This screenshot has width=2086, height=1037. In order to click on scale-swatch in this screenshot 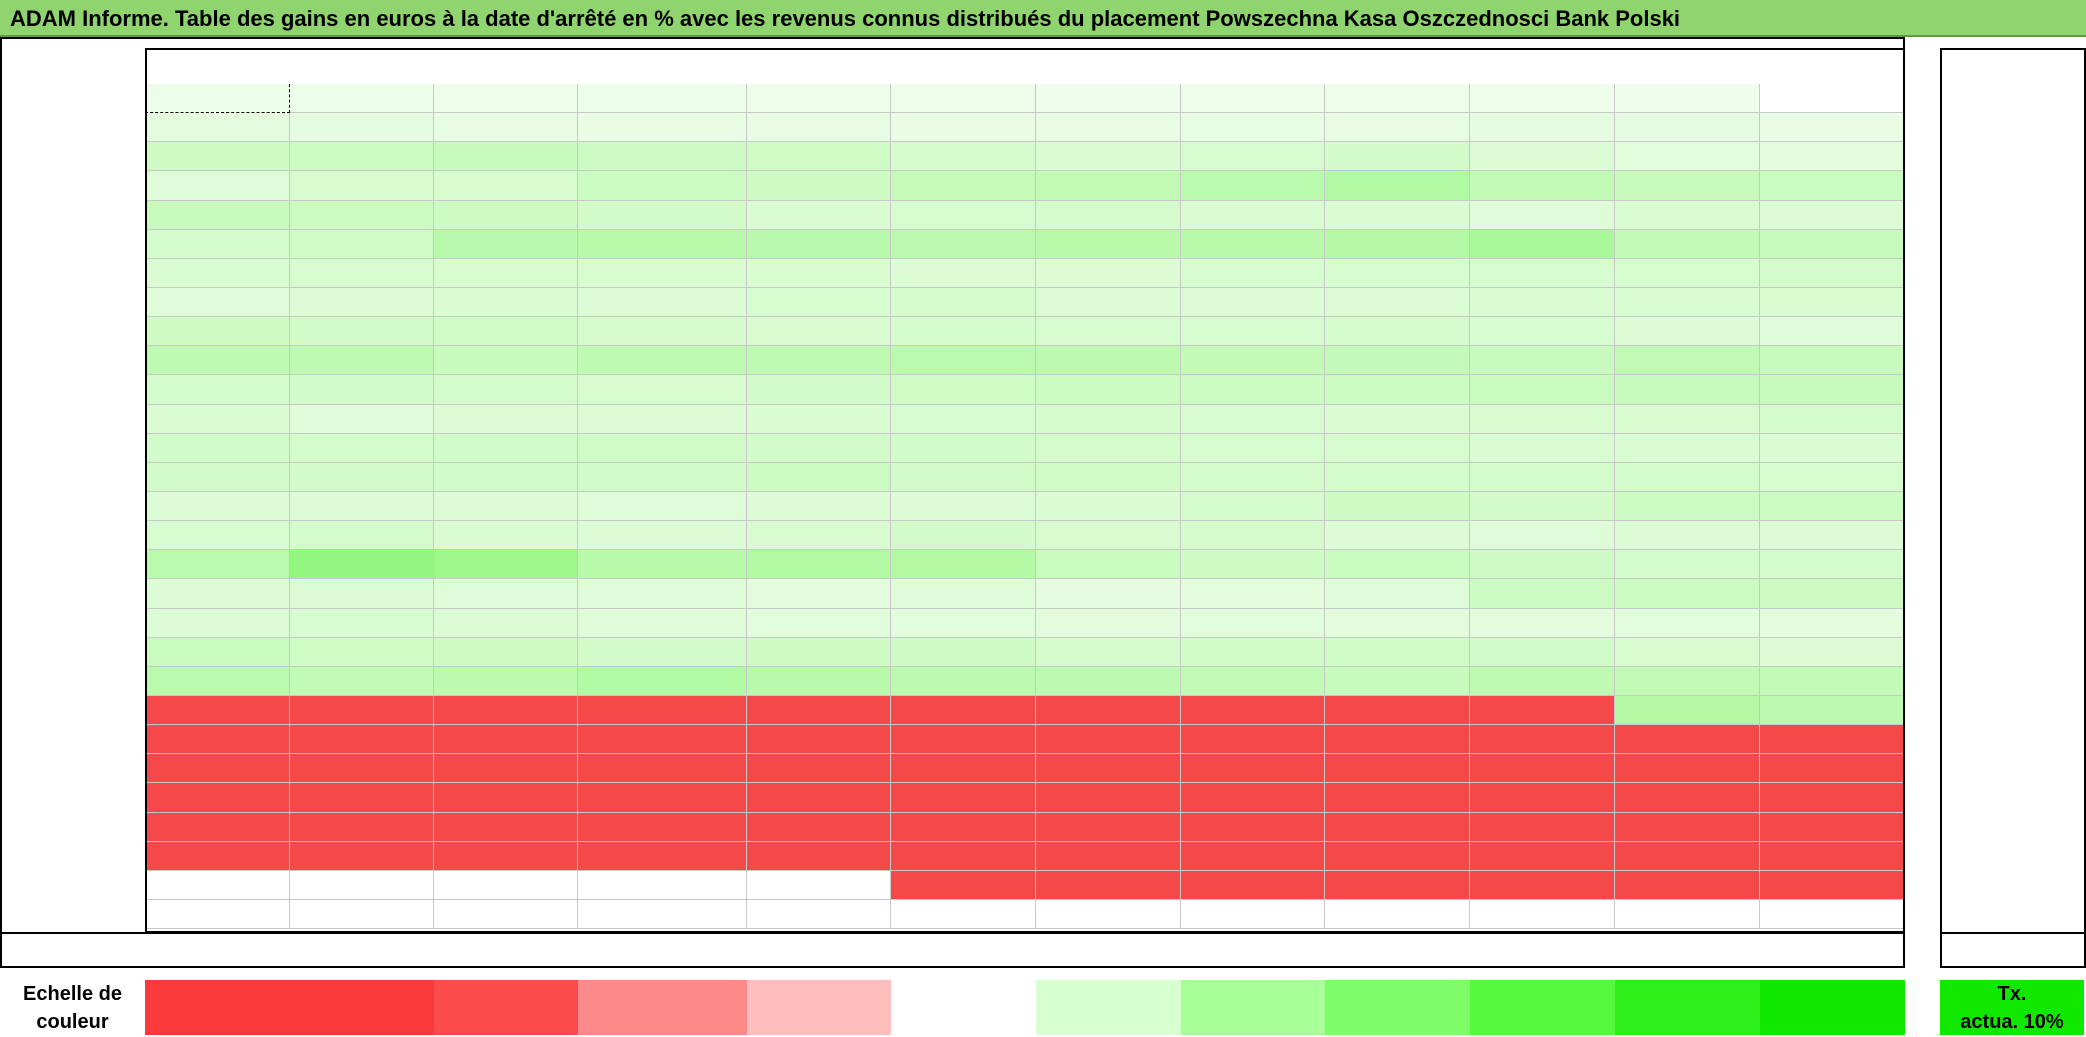, I will do `click(662, 1007)`.